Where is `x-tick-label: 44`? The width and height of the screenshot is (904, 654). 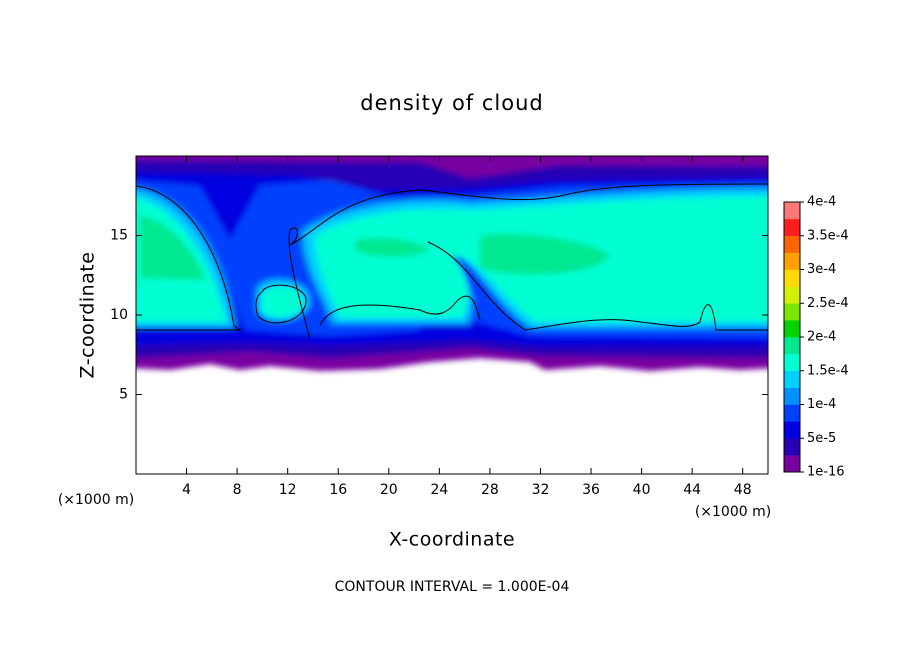 x-tick-label: 44 is located at coordinates (692, 490).